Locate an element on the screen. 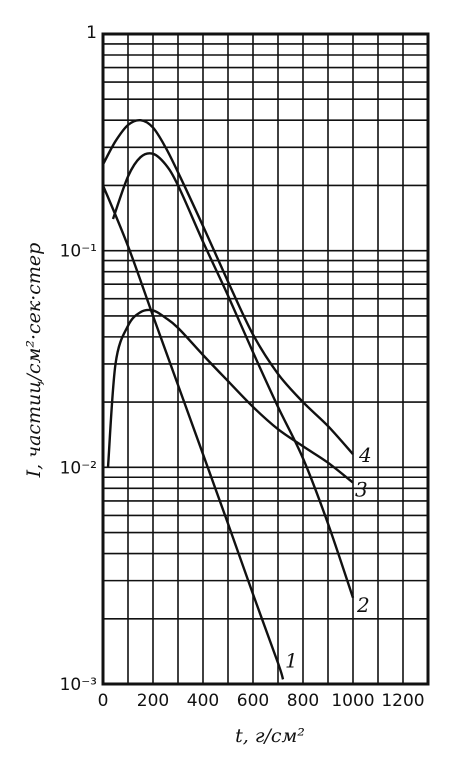 The image size is (451, 771). y-tick-label: 10⁻³ is located at coordinates (78, 685).